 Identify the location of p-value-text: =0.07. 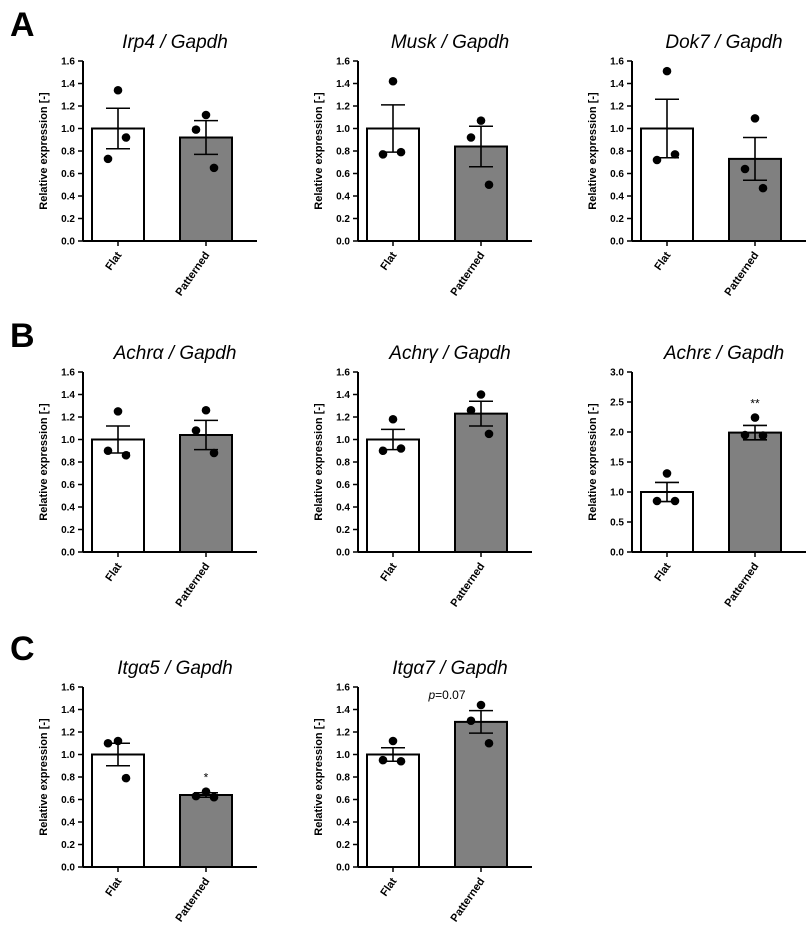
(450, 695).